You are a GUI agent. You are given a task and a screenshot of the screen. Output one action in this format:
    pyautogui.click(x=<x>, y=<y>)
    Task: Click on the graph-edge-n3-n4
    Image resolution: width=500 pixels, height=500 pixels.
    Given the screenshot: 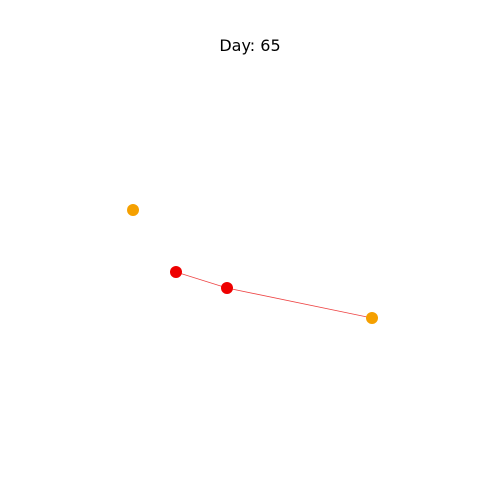 What is the action you would take?
    pyautogui.click(x=299, y=303)
    